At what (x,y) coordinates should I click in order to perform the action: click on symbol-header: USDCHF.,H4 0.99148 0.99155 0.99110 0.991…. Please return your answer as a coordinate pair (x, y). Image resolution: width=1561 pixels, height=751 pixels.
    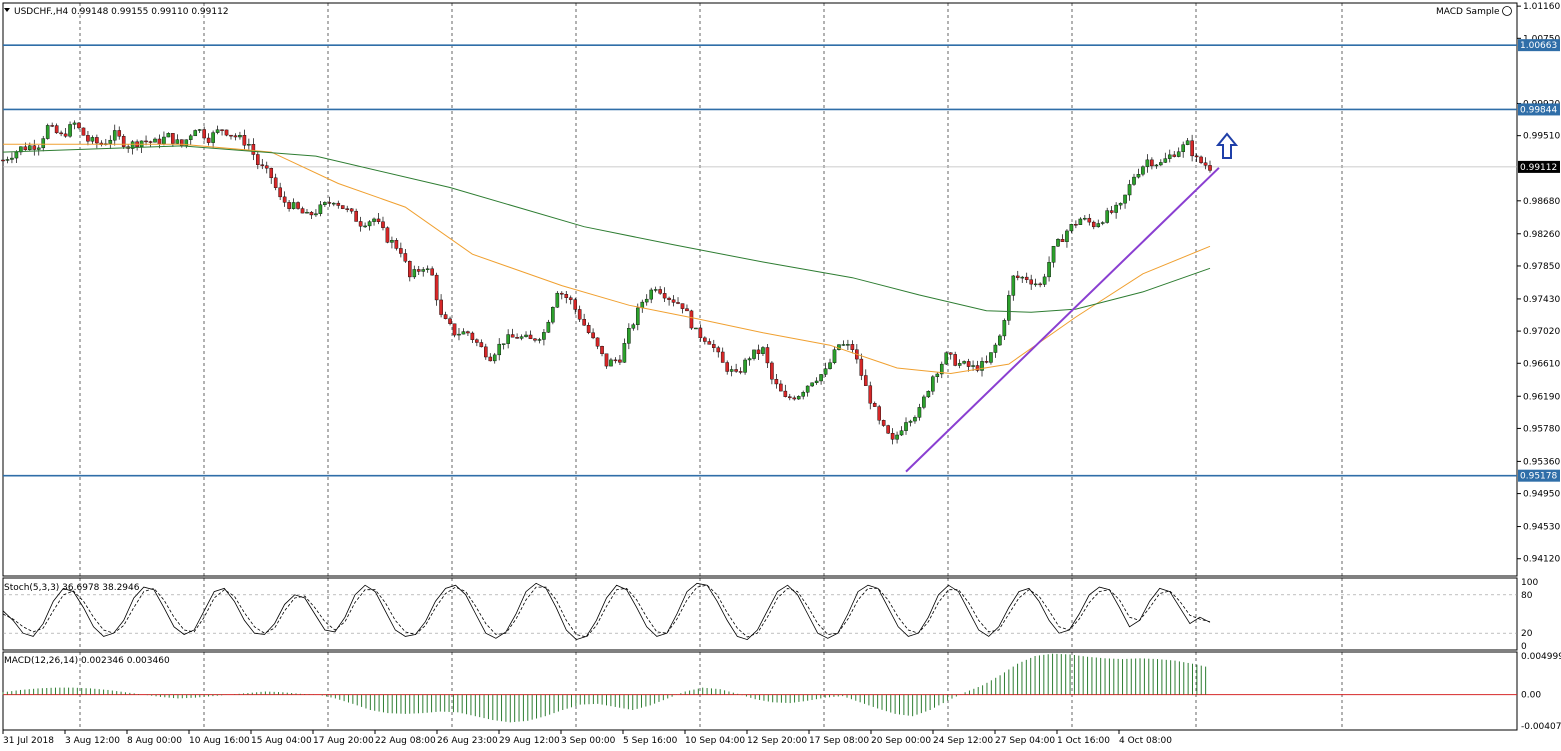
    Looking at the image, I should click on (121, 12).